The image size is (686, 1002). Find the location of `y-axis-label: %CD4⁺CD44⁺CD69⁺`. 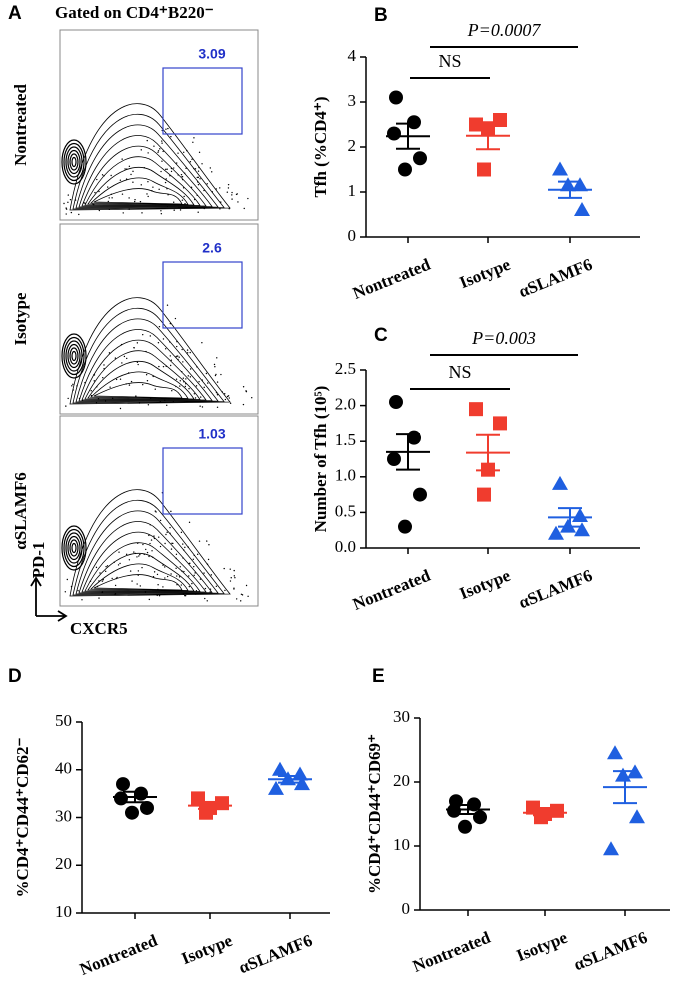

y-axis-label: %CD4⁺CD44⁺CD69⁺ is located at coordinates (374, 814).